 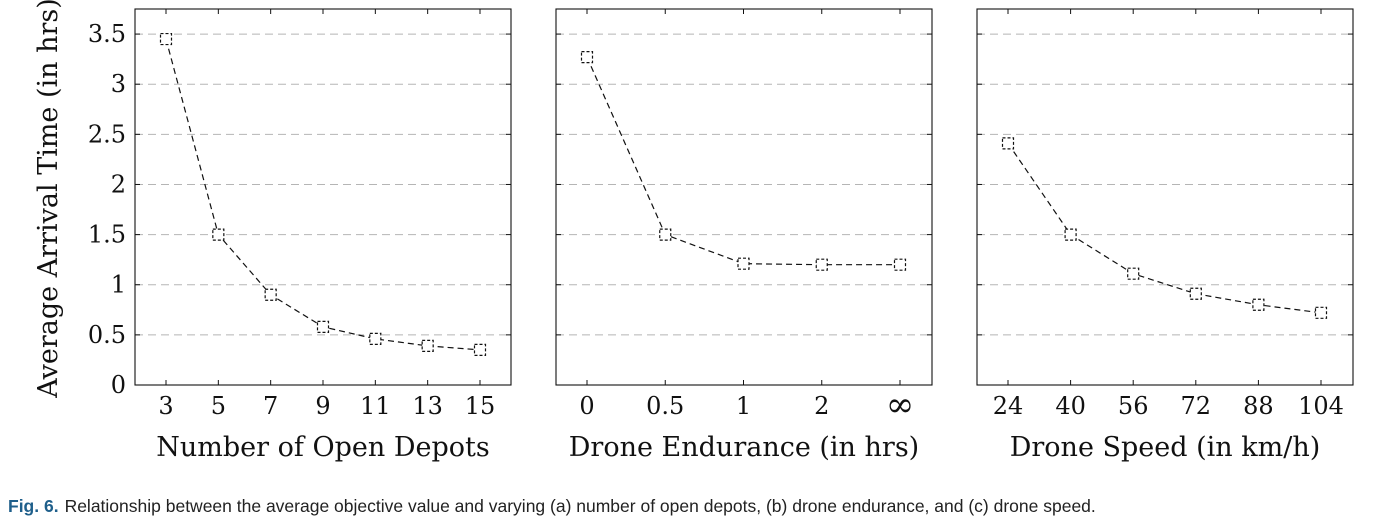 What do you see at coordinates (665, 406) in the screenshot?
I see `x-tick-label: 0.5` at bounding box center [665, 406].